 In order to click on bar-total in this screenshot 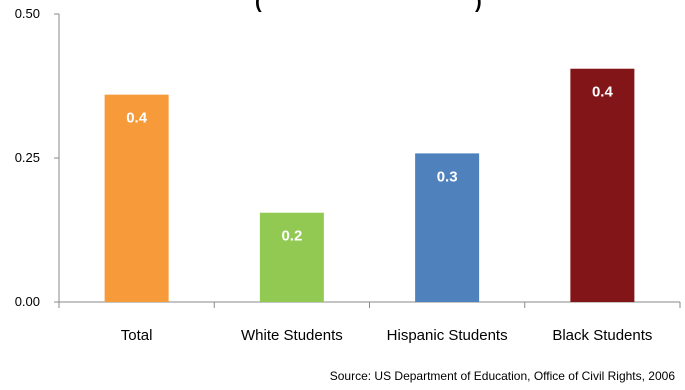, I will do `click(136, 198)`.